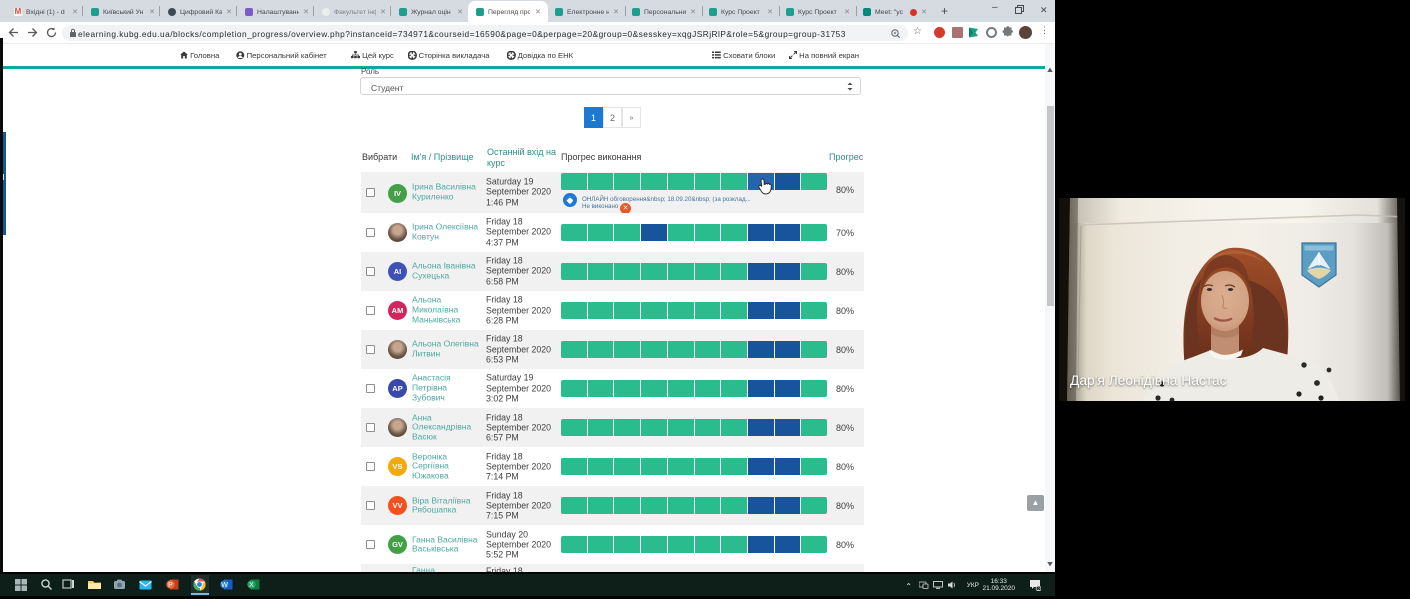 This screenshot has width=1410, height=599. I want to click on svg-text: X, so click(251, 585).